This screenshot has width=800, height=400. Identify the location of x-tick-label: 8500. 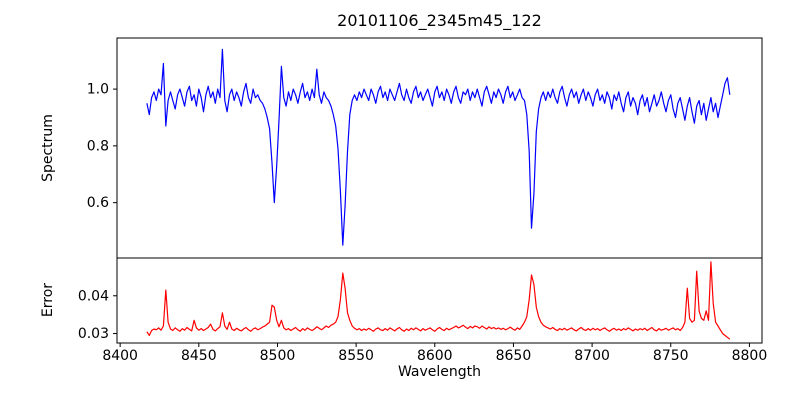
(278, 356).